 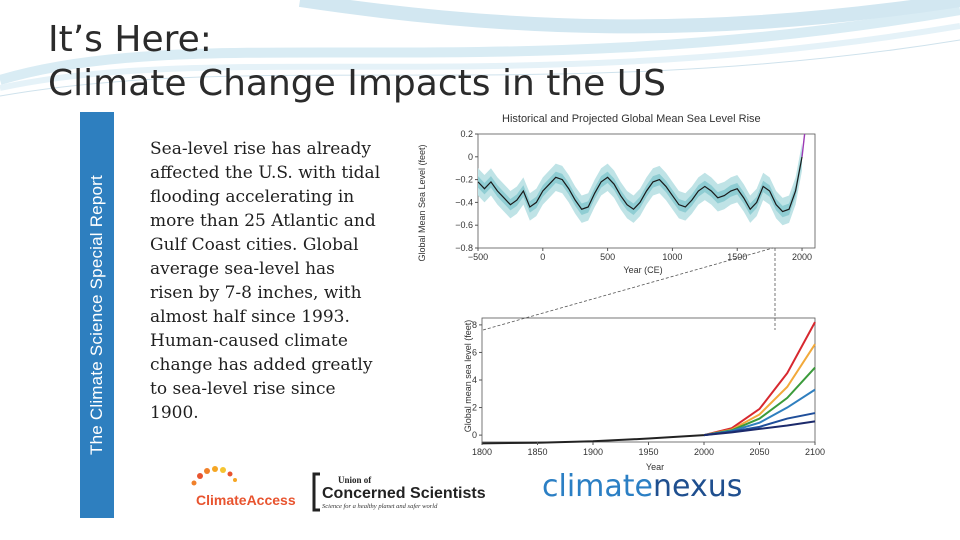 I want to click on chart1-x-tick-label: 2000, so click(x=802, y=257).